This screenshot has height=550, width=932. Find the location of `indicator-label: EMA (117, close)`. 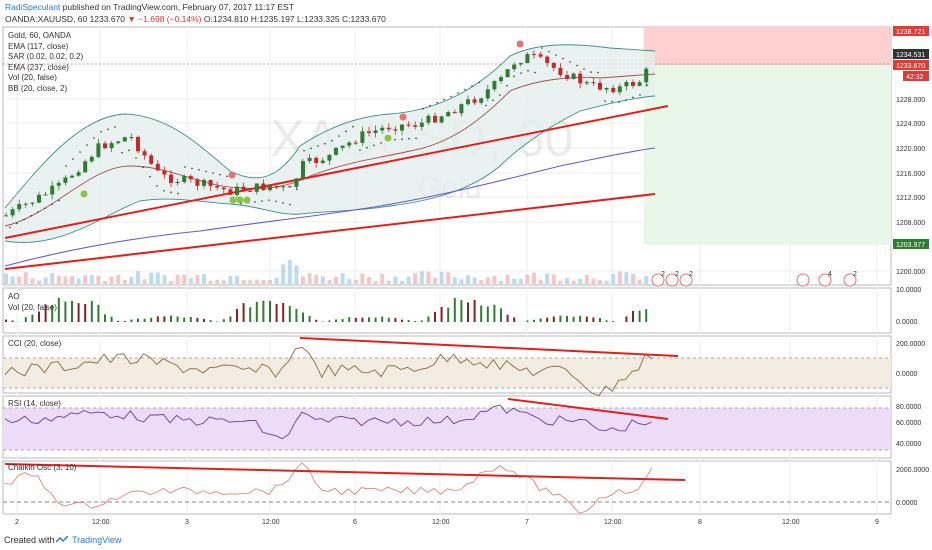

indicator-label: EMA (117, close) is located at coordinates (38, 46).